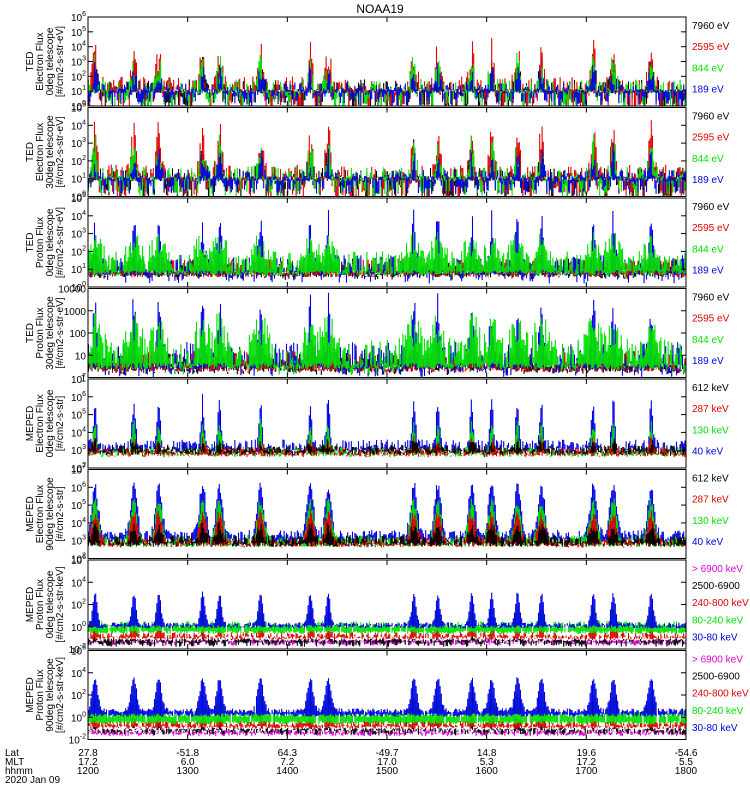 This screenshot has width=750, height=800. What do you see at coordinates (88, 771) in the screenshot?
I see `footer-value: 1200` at bounding box center [88, 771].